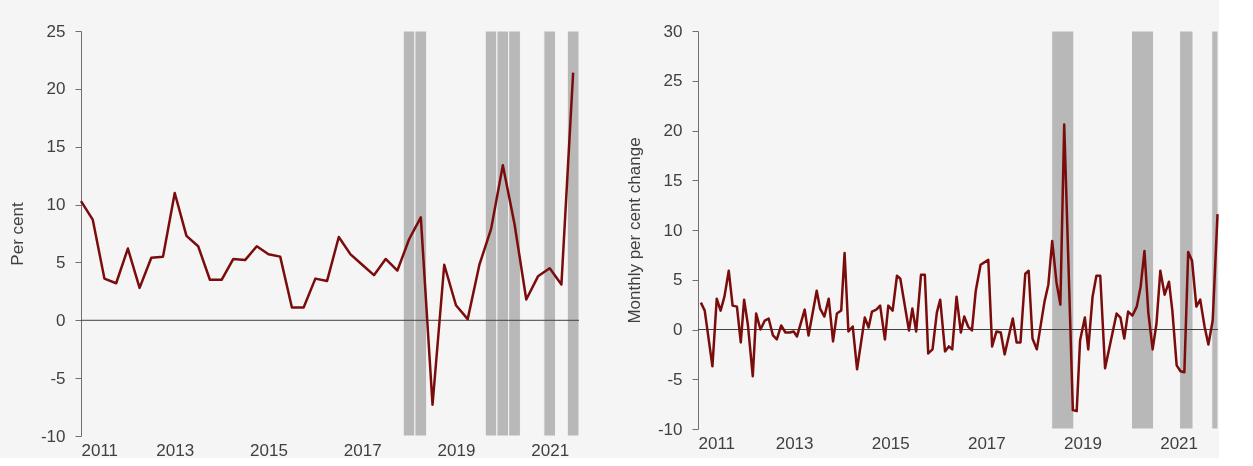 Image resolution: width=1253 pixels, height=466 pixels. I want to click on y-tick-label: 30, so click(673, 31).